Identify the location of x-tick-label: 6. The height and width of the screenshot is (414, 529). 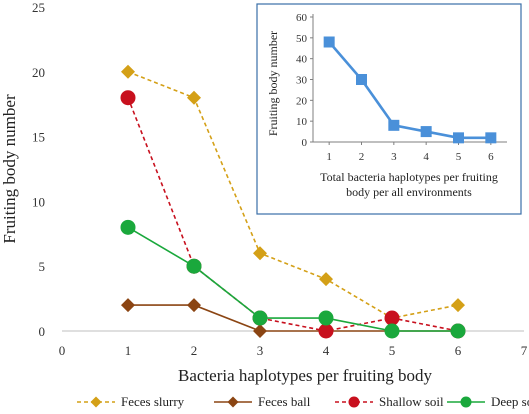
(458, 350).